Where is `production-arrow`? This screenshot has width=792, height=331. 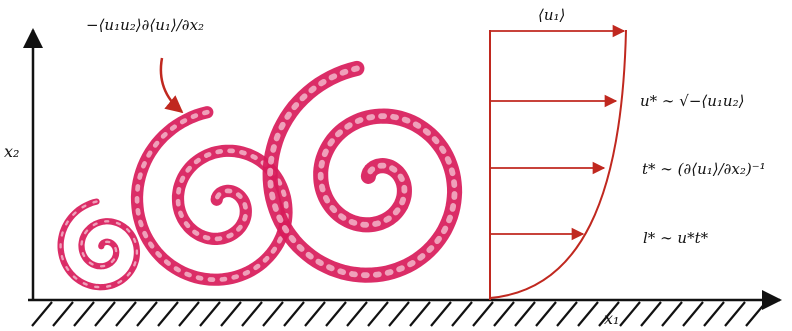 production-arrow is located at coordinates (171, 85).